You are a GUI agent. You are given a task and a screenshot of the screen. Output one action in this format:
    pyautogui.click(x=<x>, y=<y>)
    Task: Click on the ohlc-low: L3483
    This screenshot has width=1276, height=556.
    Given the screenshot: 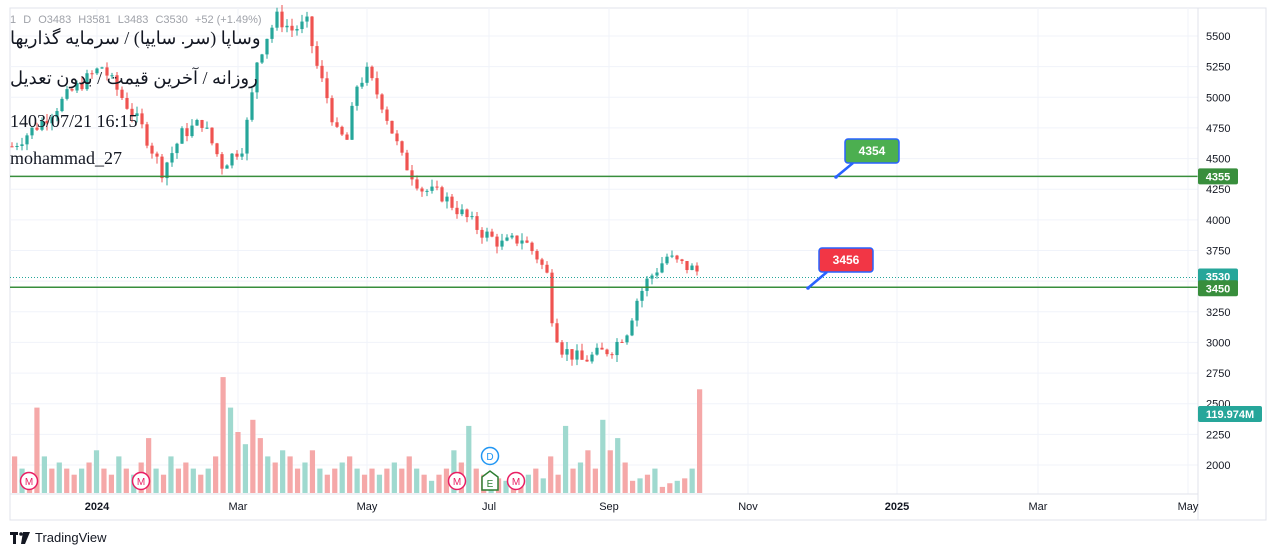 What is the action you would take?
    pyautogui.click(x=133, y=20)
    